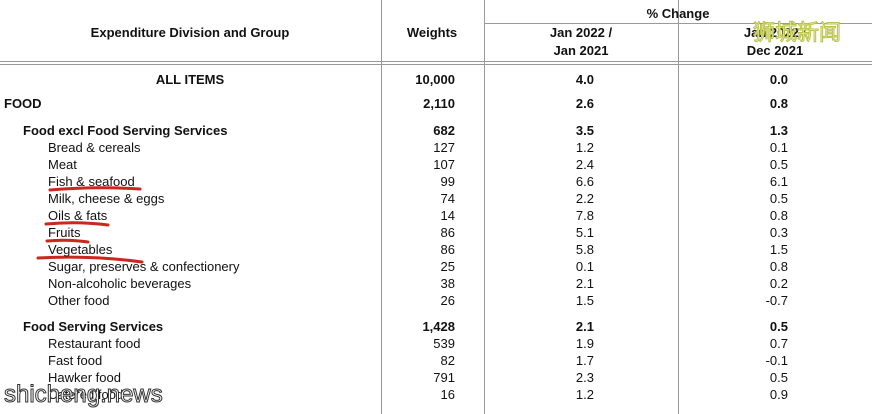 The height and width of the screenshot is (414, 872). What do you see at coordinates (64, 232) in the screenshot?
I see `row-label: Fruits` at bounding box center [64, 232].